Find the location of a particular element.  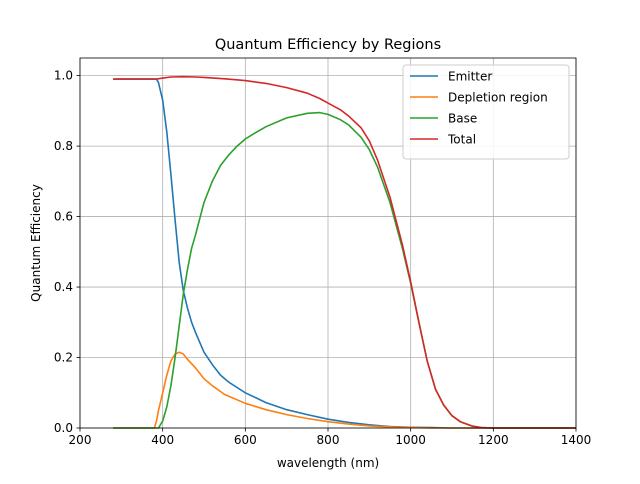

chart-title: Quantum Efficiency by Regions is located at coordinates (328, 45).